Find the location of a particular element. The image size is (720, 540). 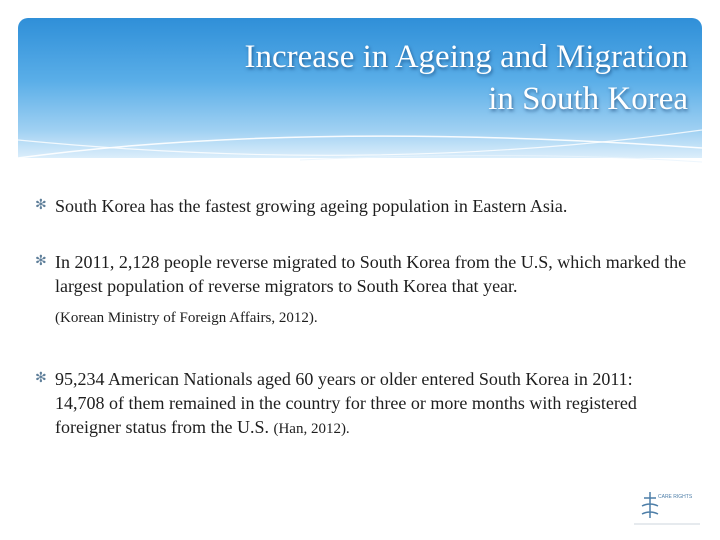

citation: (Han, 2012). is located at coordinates (311, 429).